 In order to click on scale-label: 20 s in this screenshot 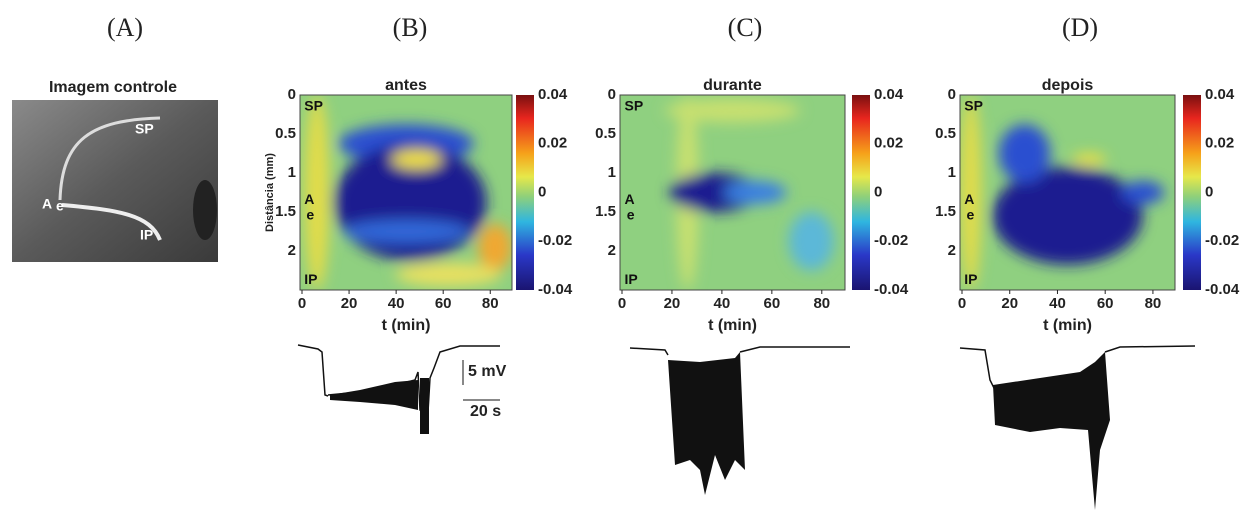, I will do `click(485, 411)`.